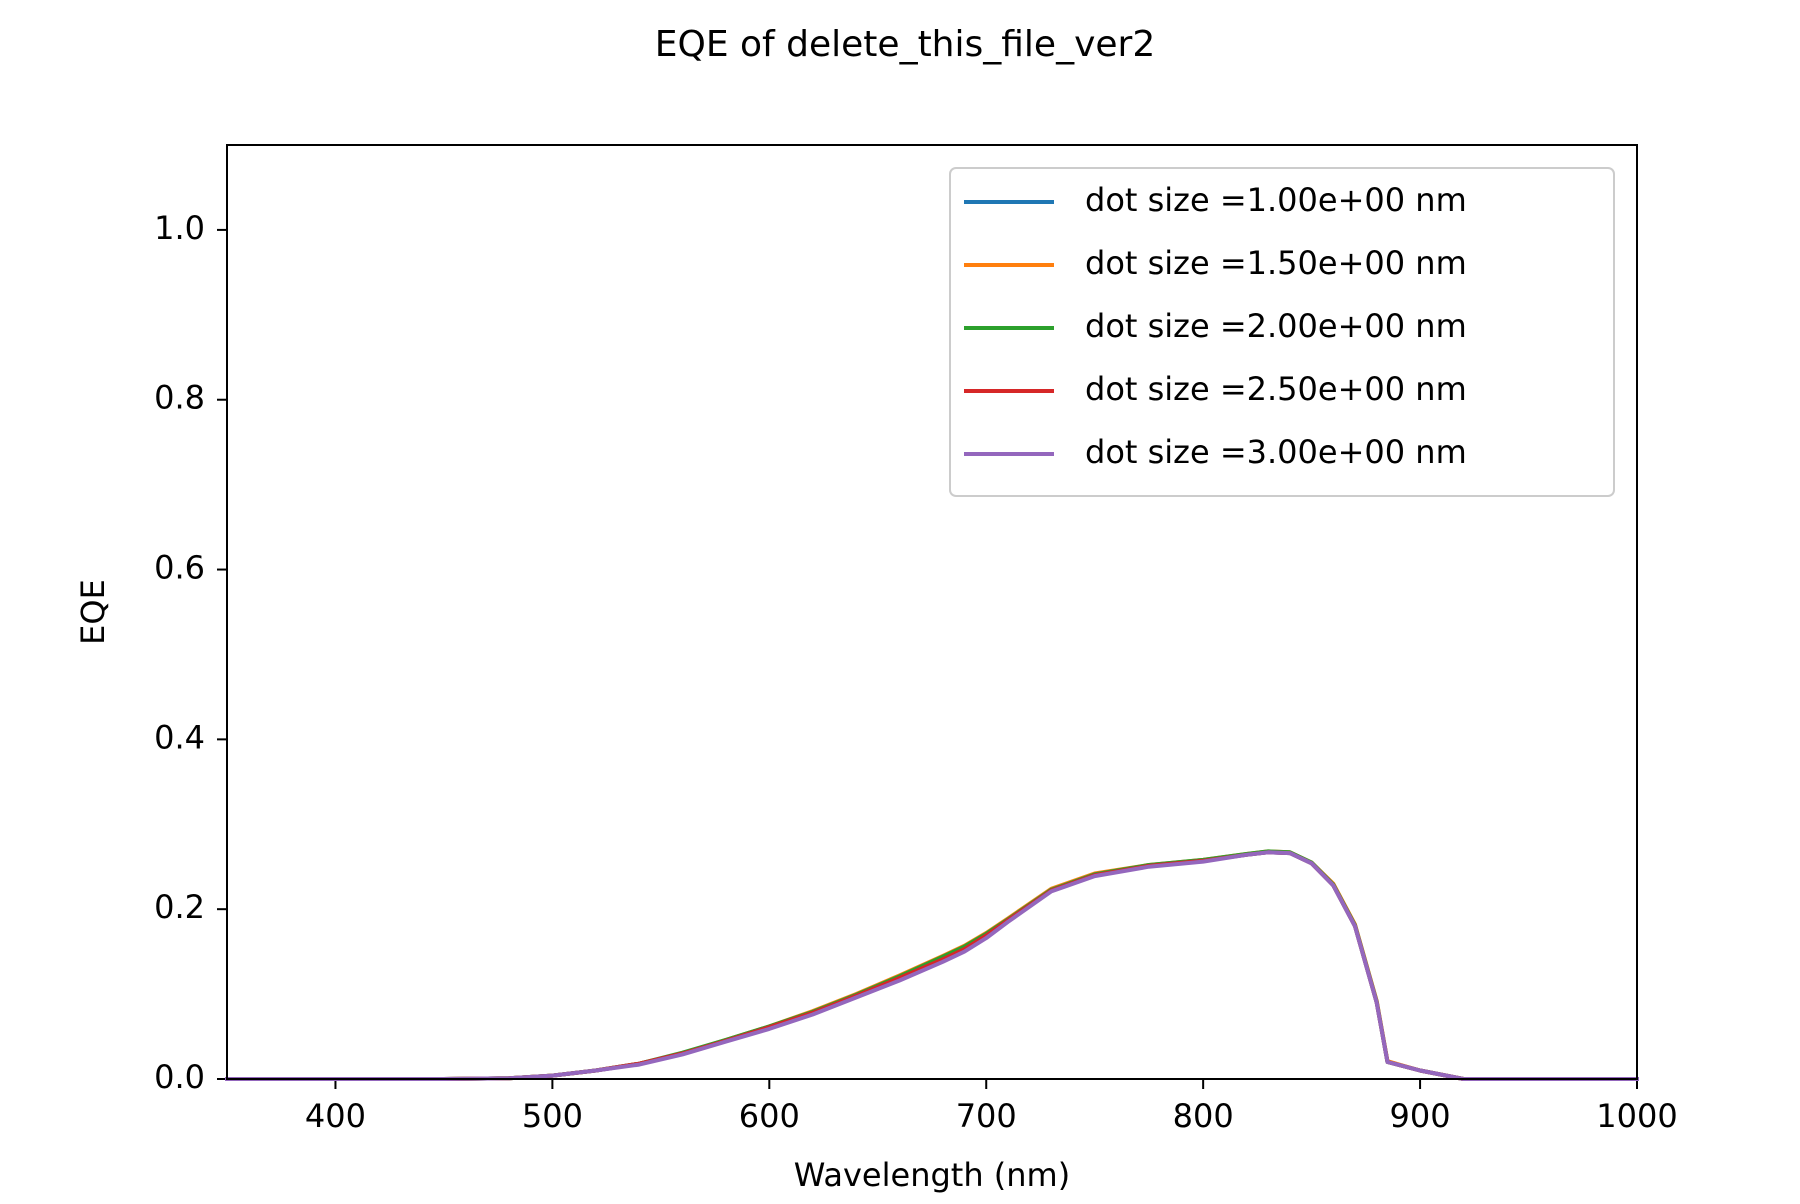 The height and width of the screenshot is (1204, 1800). I want to click on x-tick-label: 600, so click(769, 1116).